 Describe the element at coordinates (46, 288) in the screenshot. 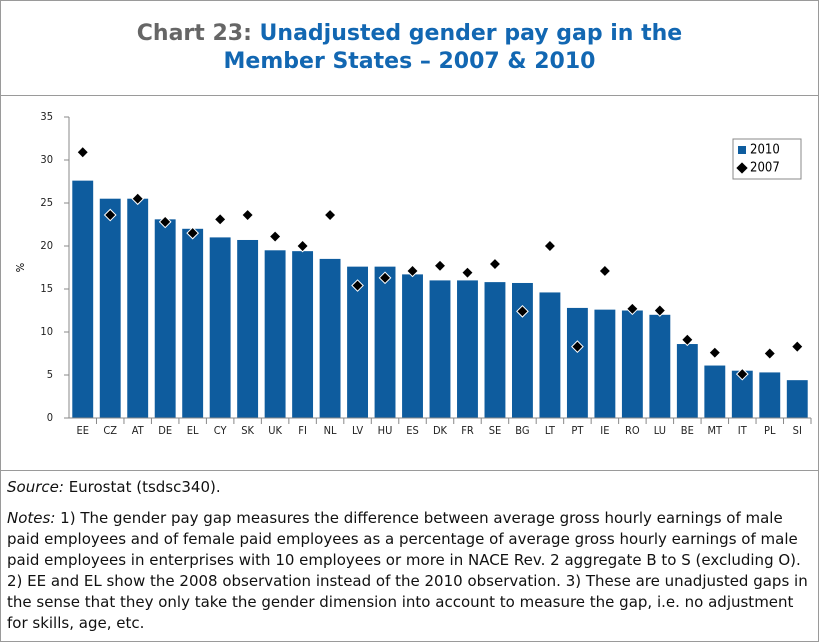

I see `y-tick-label: 15` at that location.